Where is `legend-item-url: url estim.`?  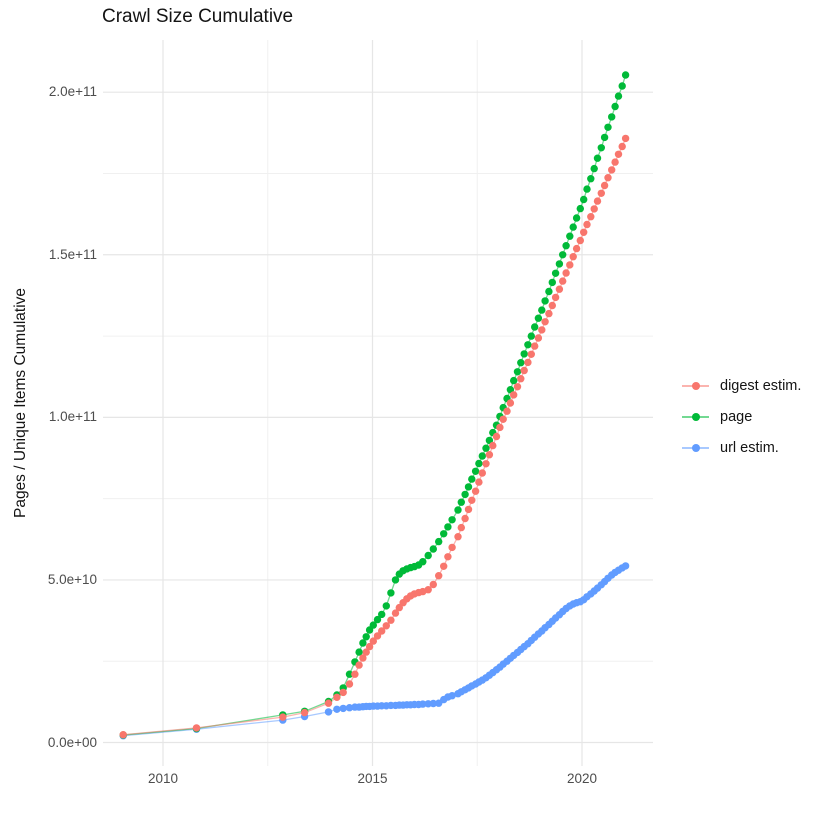 legend-item-url: url estim. is located at coordinates (741, 447).